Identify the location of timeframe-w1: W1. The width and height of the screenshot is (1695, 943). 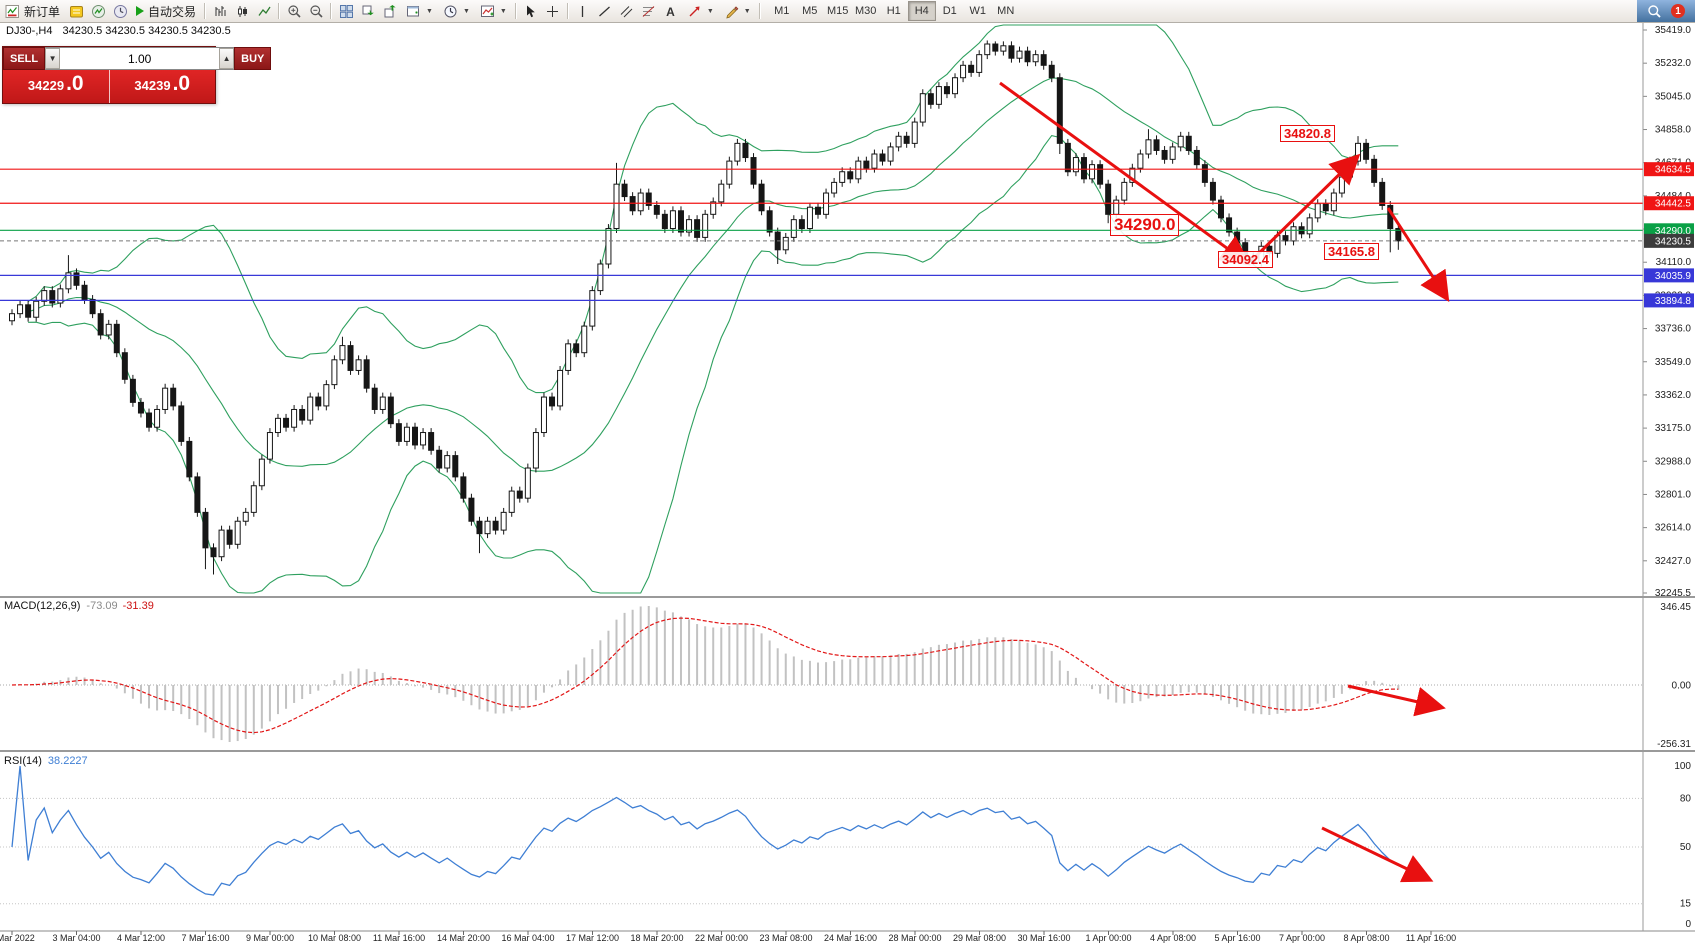
(977, 11).